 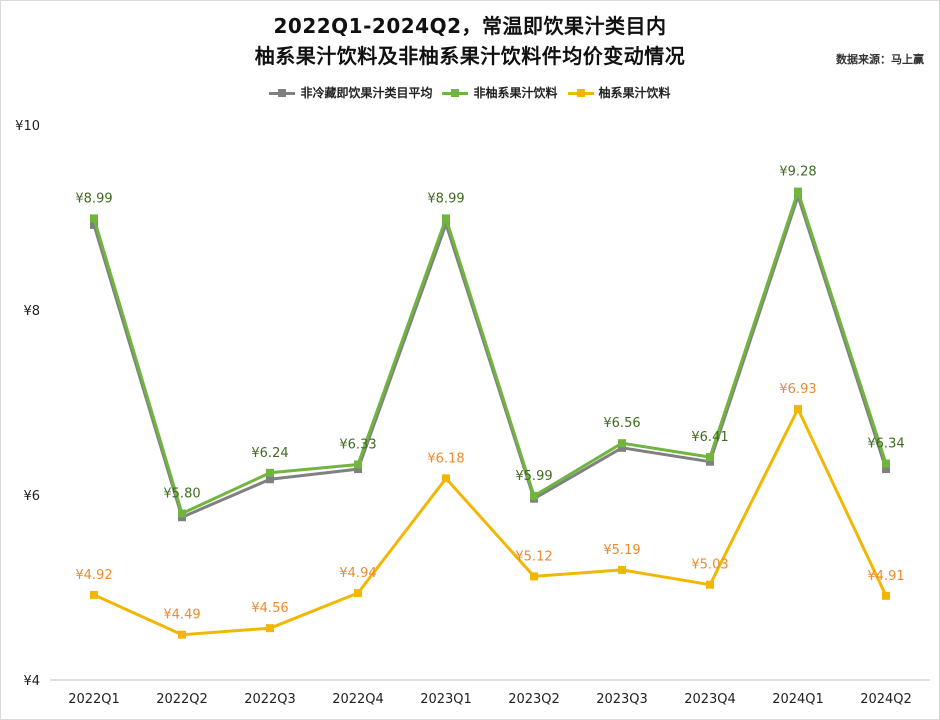 I want to click on data-label-citrus: ¥4.56, so click(x=269, y=608).